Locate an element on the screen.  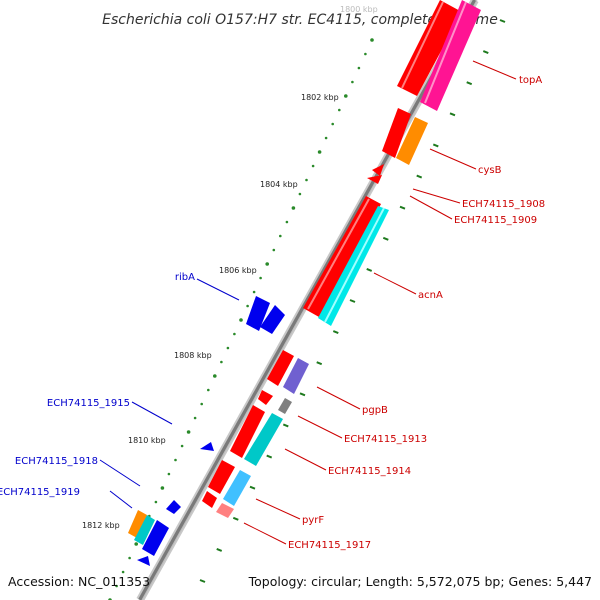
gene-label-ECH74115_1908: ECH74115_1908 is located at coordinates (503, 204).